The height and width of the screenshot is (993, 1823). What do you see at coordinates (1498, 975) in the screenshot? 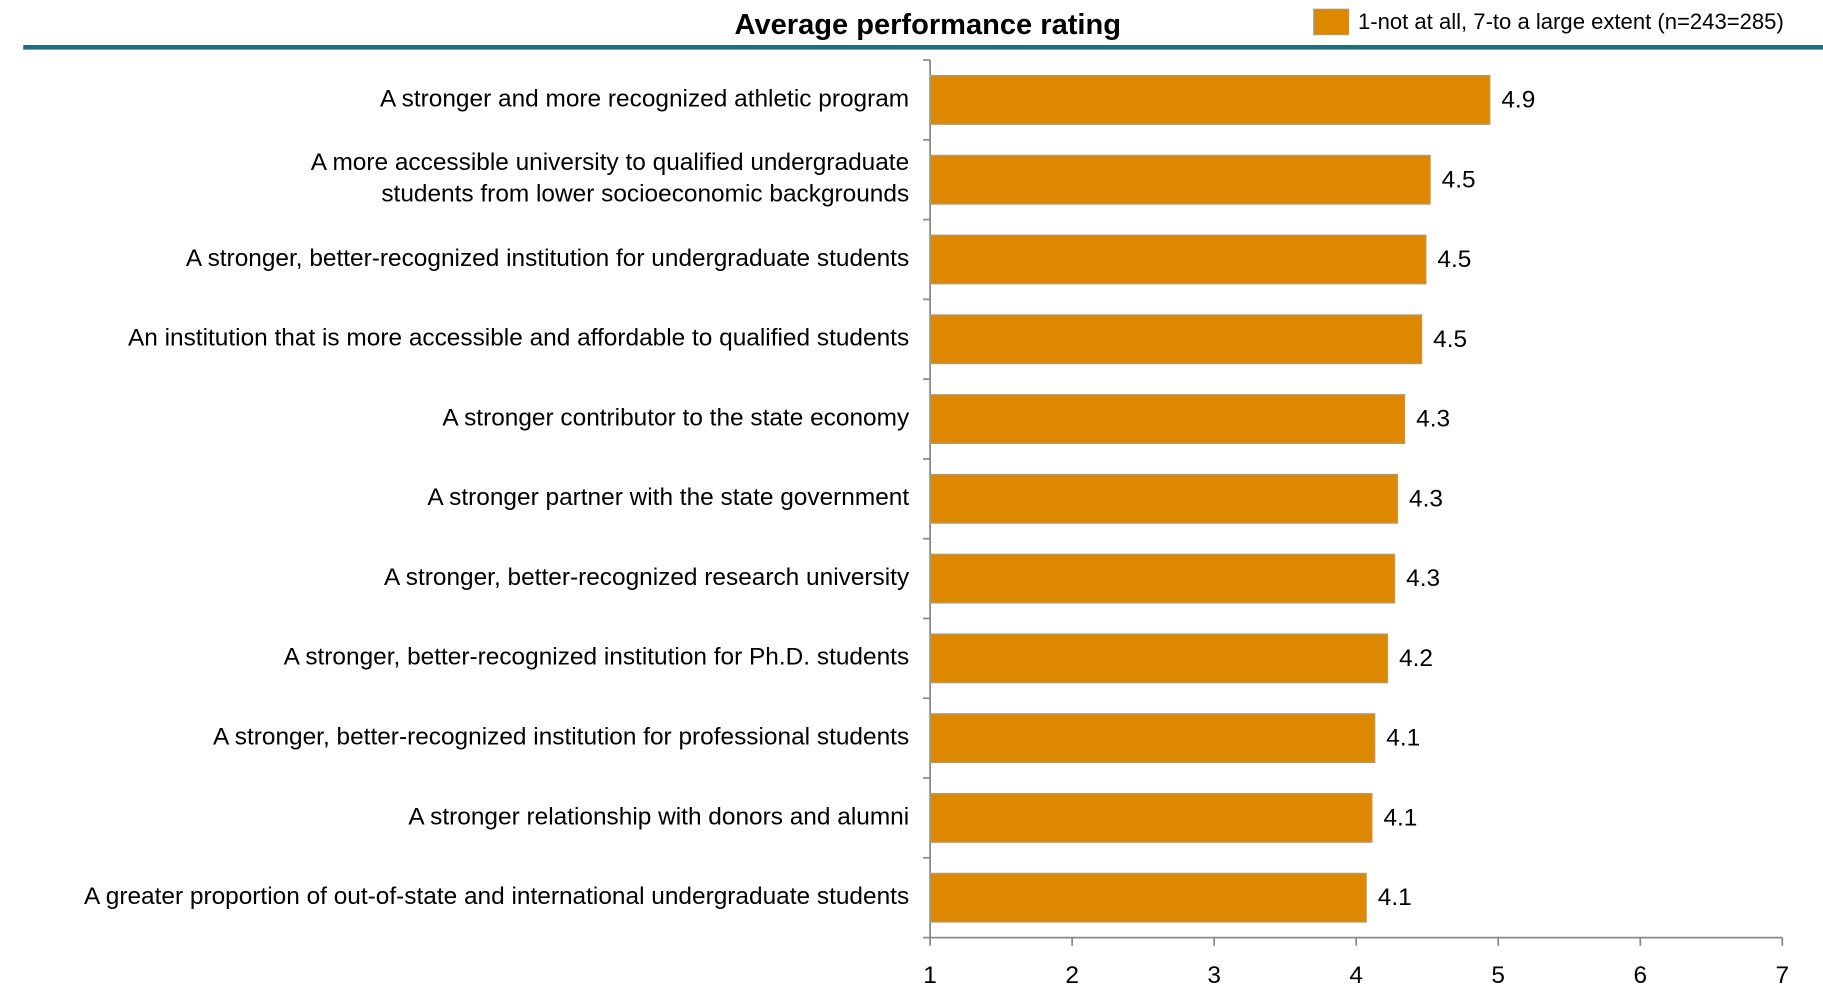
I see `x-tick-label: 5` at bounding box center [1498, 975].